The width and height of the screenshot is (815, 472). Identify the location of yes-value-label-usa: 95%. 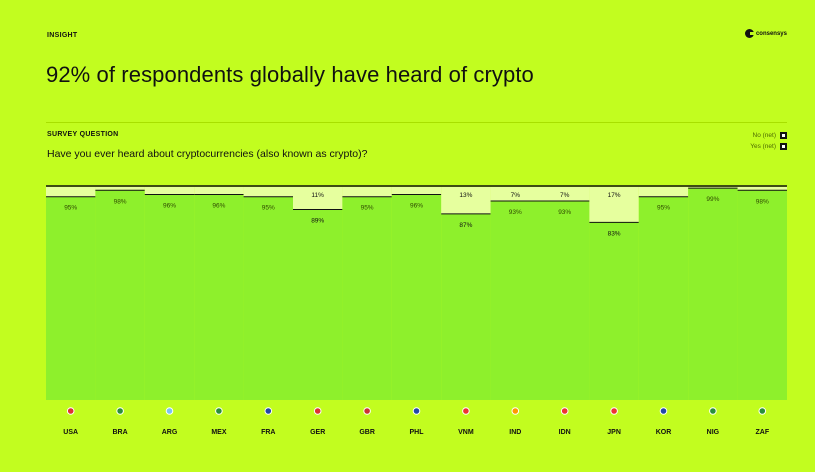
(70, 208).